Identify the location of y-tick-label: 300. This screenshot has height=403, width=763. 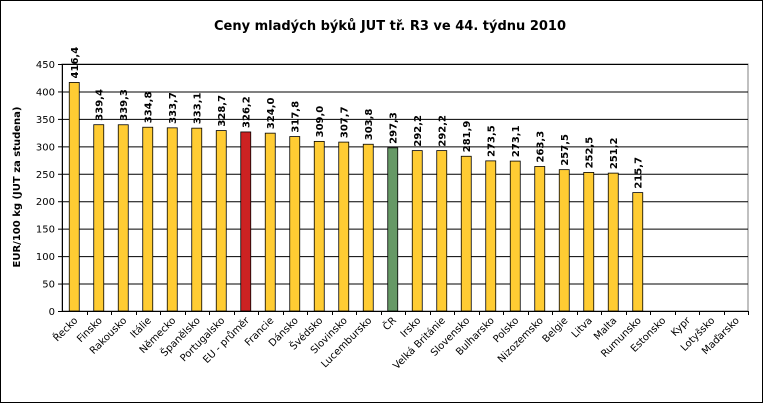
(45, 147).